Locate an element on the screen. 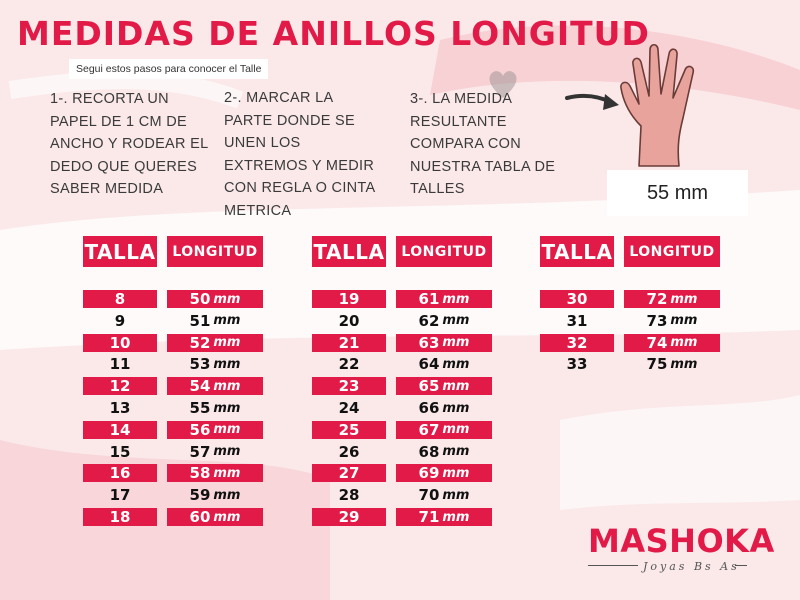 The width and height of the screenshot is (800, 600). step-line: SABER MEDIDA is located at coordinates (107, 189).